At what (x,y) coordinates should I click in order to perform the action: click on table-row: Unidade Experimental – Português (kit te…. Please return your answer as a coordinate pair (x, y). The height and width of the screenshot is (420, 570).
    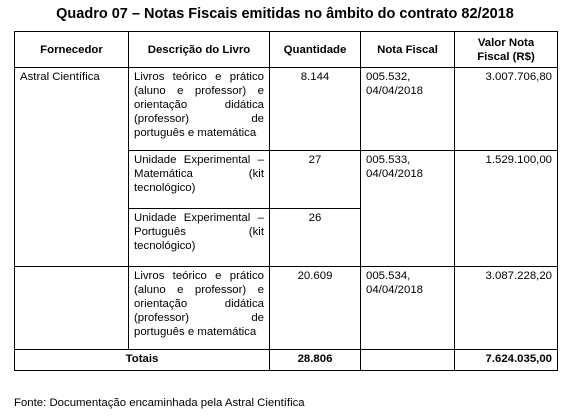
    Looking at the image, I should click on (286, 237).